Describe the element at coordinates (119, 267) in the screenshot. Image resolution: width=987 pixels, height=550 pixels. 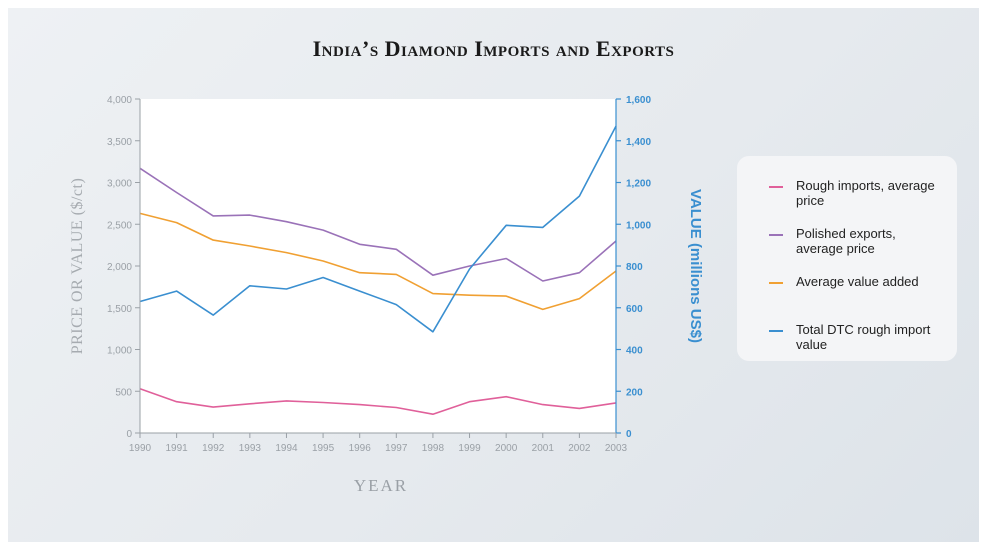
I see `y-tick-label-left: 2,000` at that location.